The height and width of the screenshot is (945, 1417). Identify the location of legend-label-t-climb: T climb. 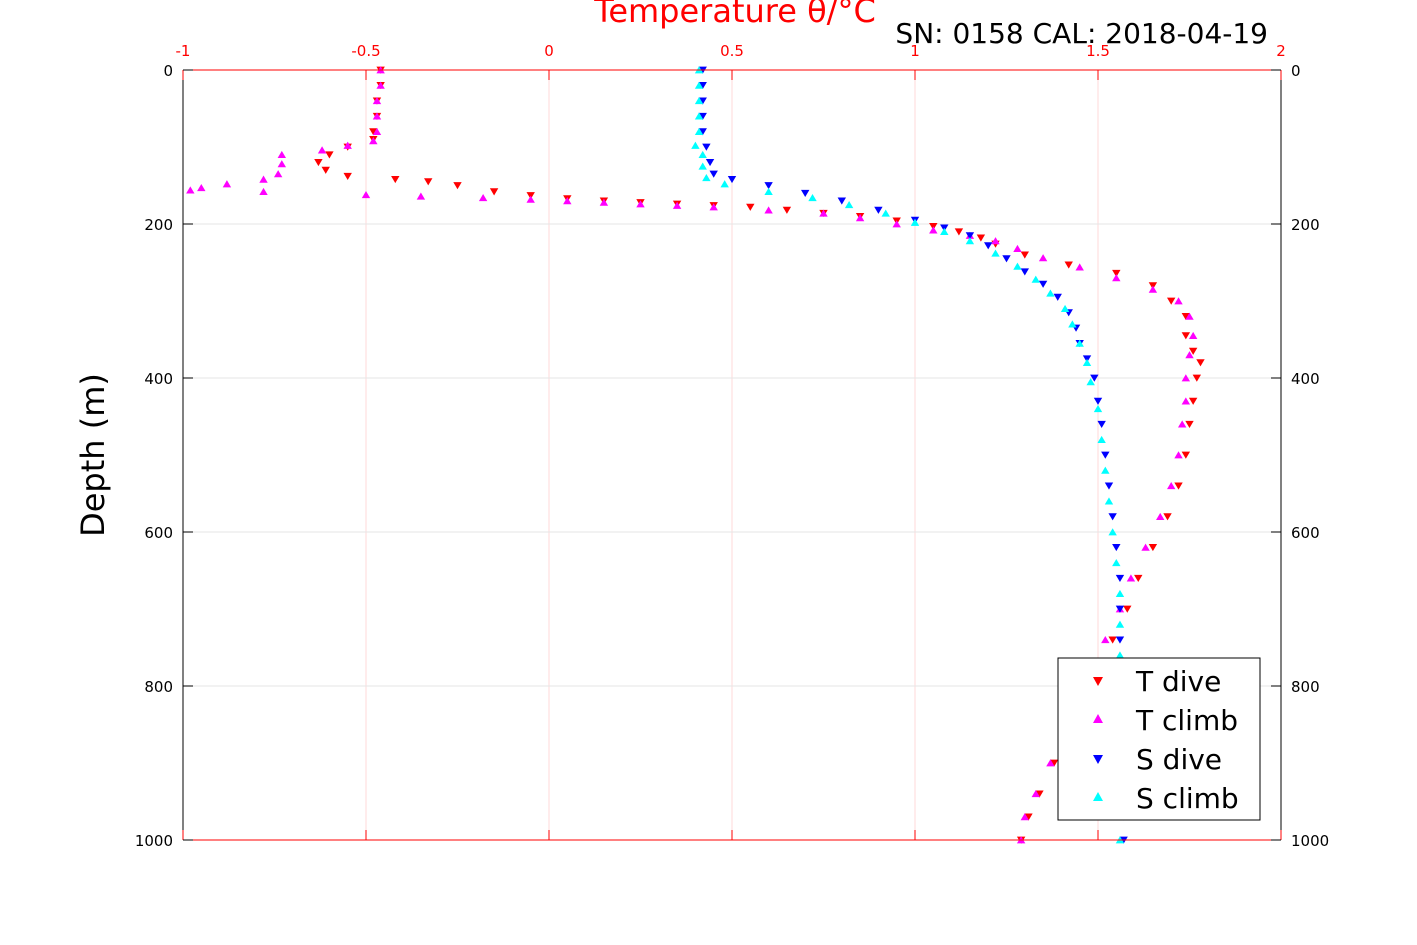
(1186, 720).